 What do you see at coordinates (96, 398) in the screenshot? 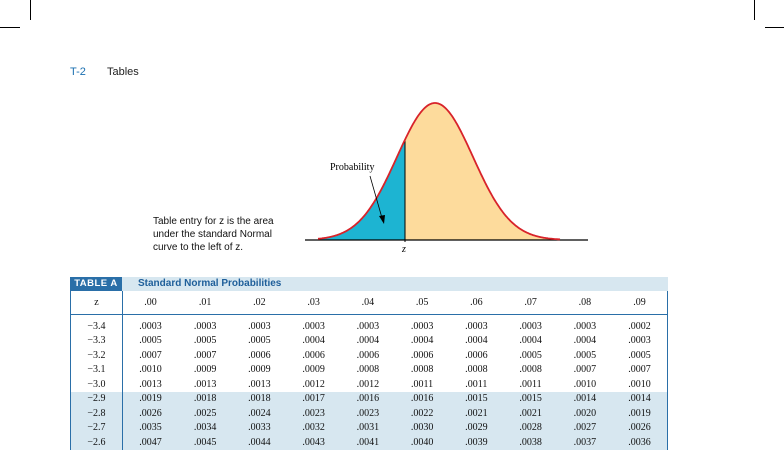
I see `z-value: −2.9` at bounding box center [96, 398].